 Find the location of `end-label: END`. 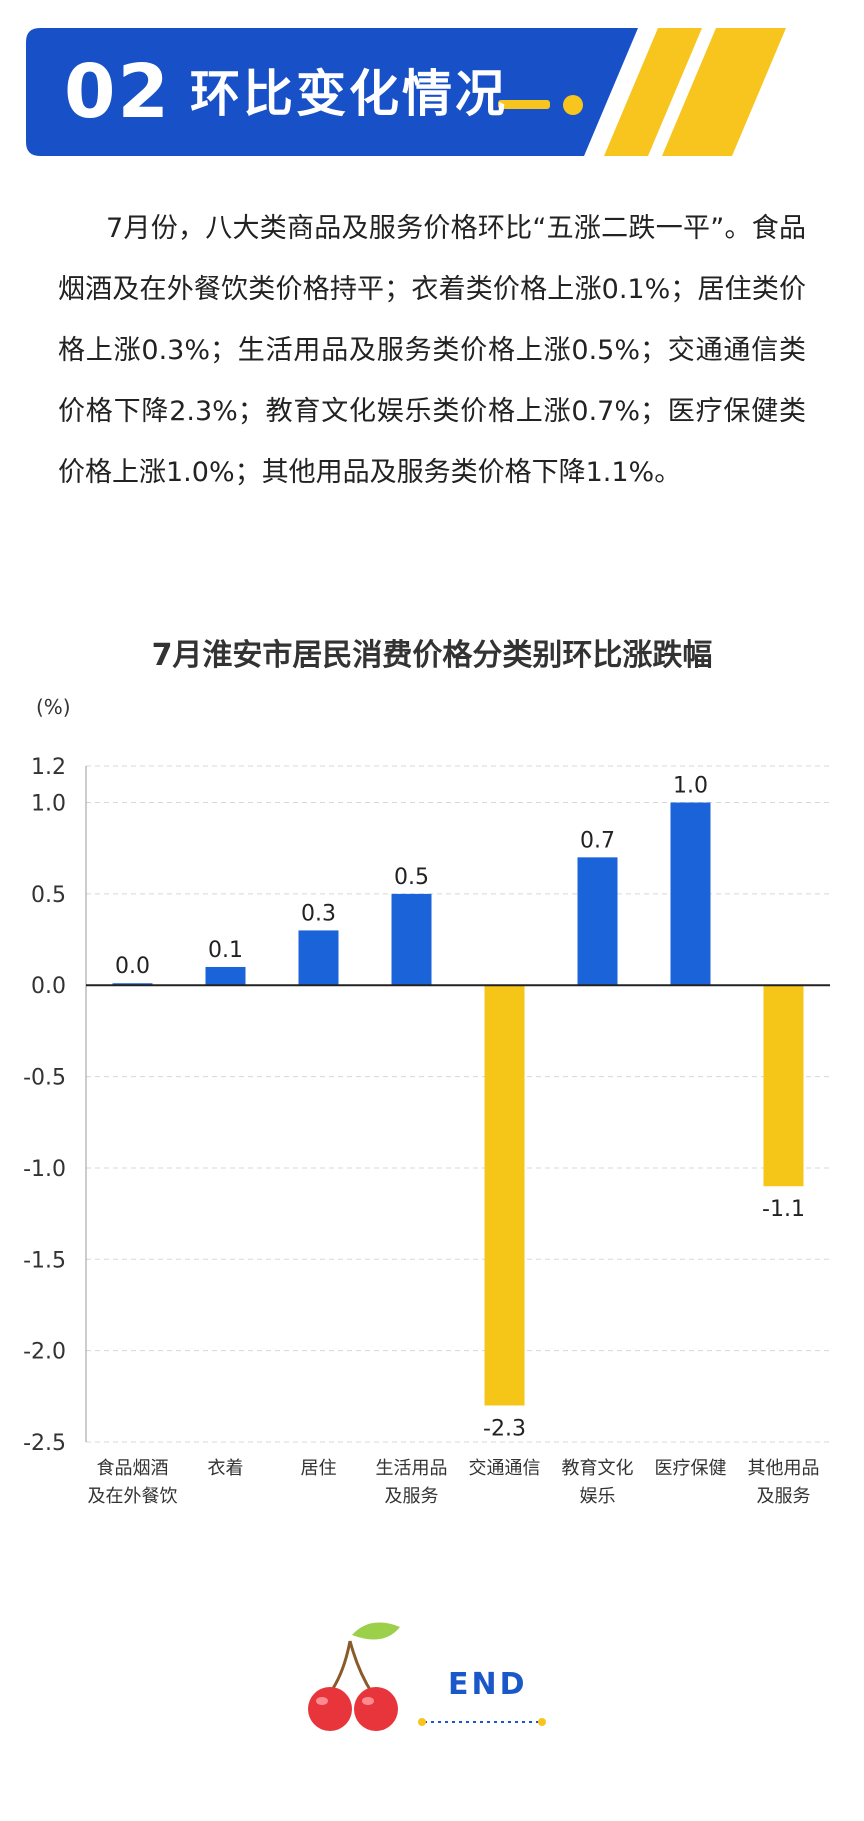

end-label: END is located at coordinates (488, 1684).